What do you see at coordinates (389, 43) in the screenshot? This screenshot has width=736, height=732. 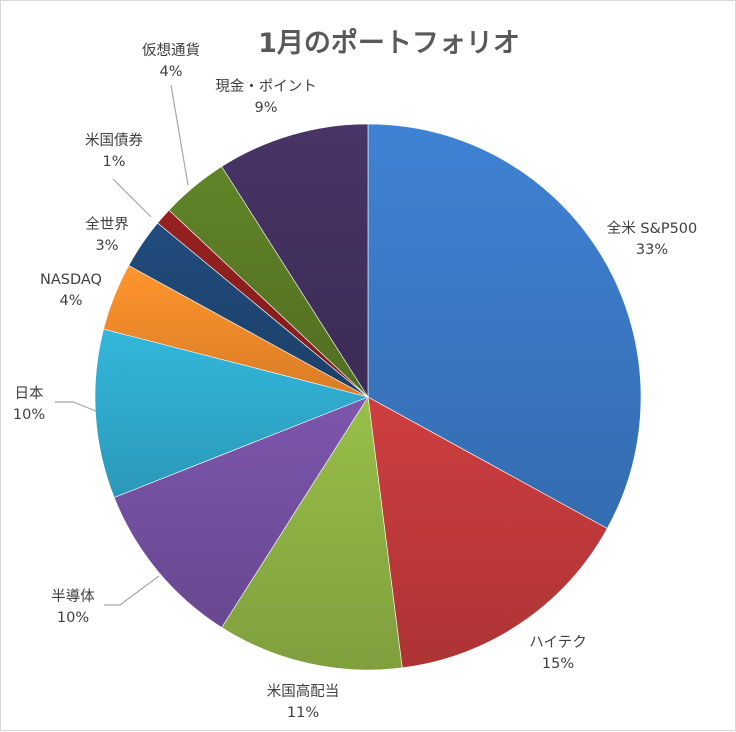 I see `chart-title: 1月のポートフォリオ` at bounding box center [389, 43].